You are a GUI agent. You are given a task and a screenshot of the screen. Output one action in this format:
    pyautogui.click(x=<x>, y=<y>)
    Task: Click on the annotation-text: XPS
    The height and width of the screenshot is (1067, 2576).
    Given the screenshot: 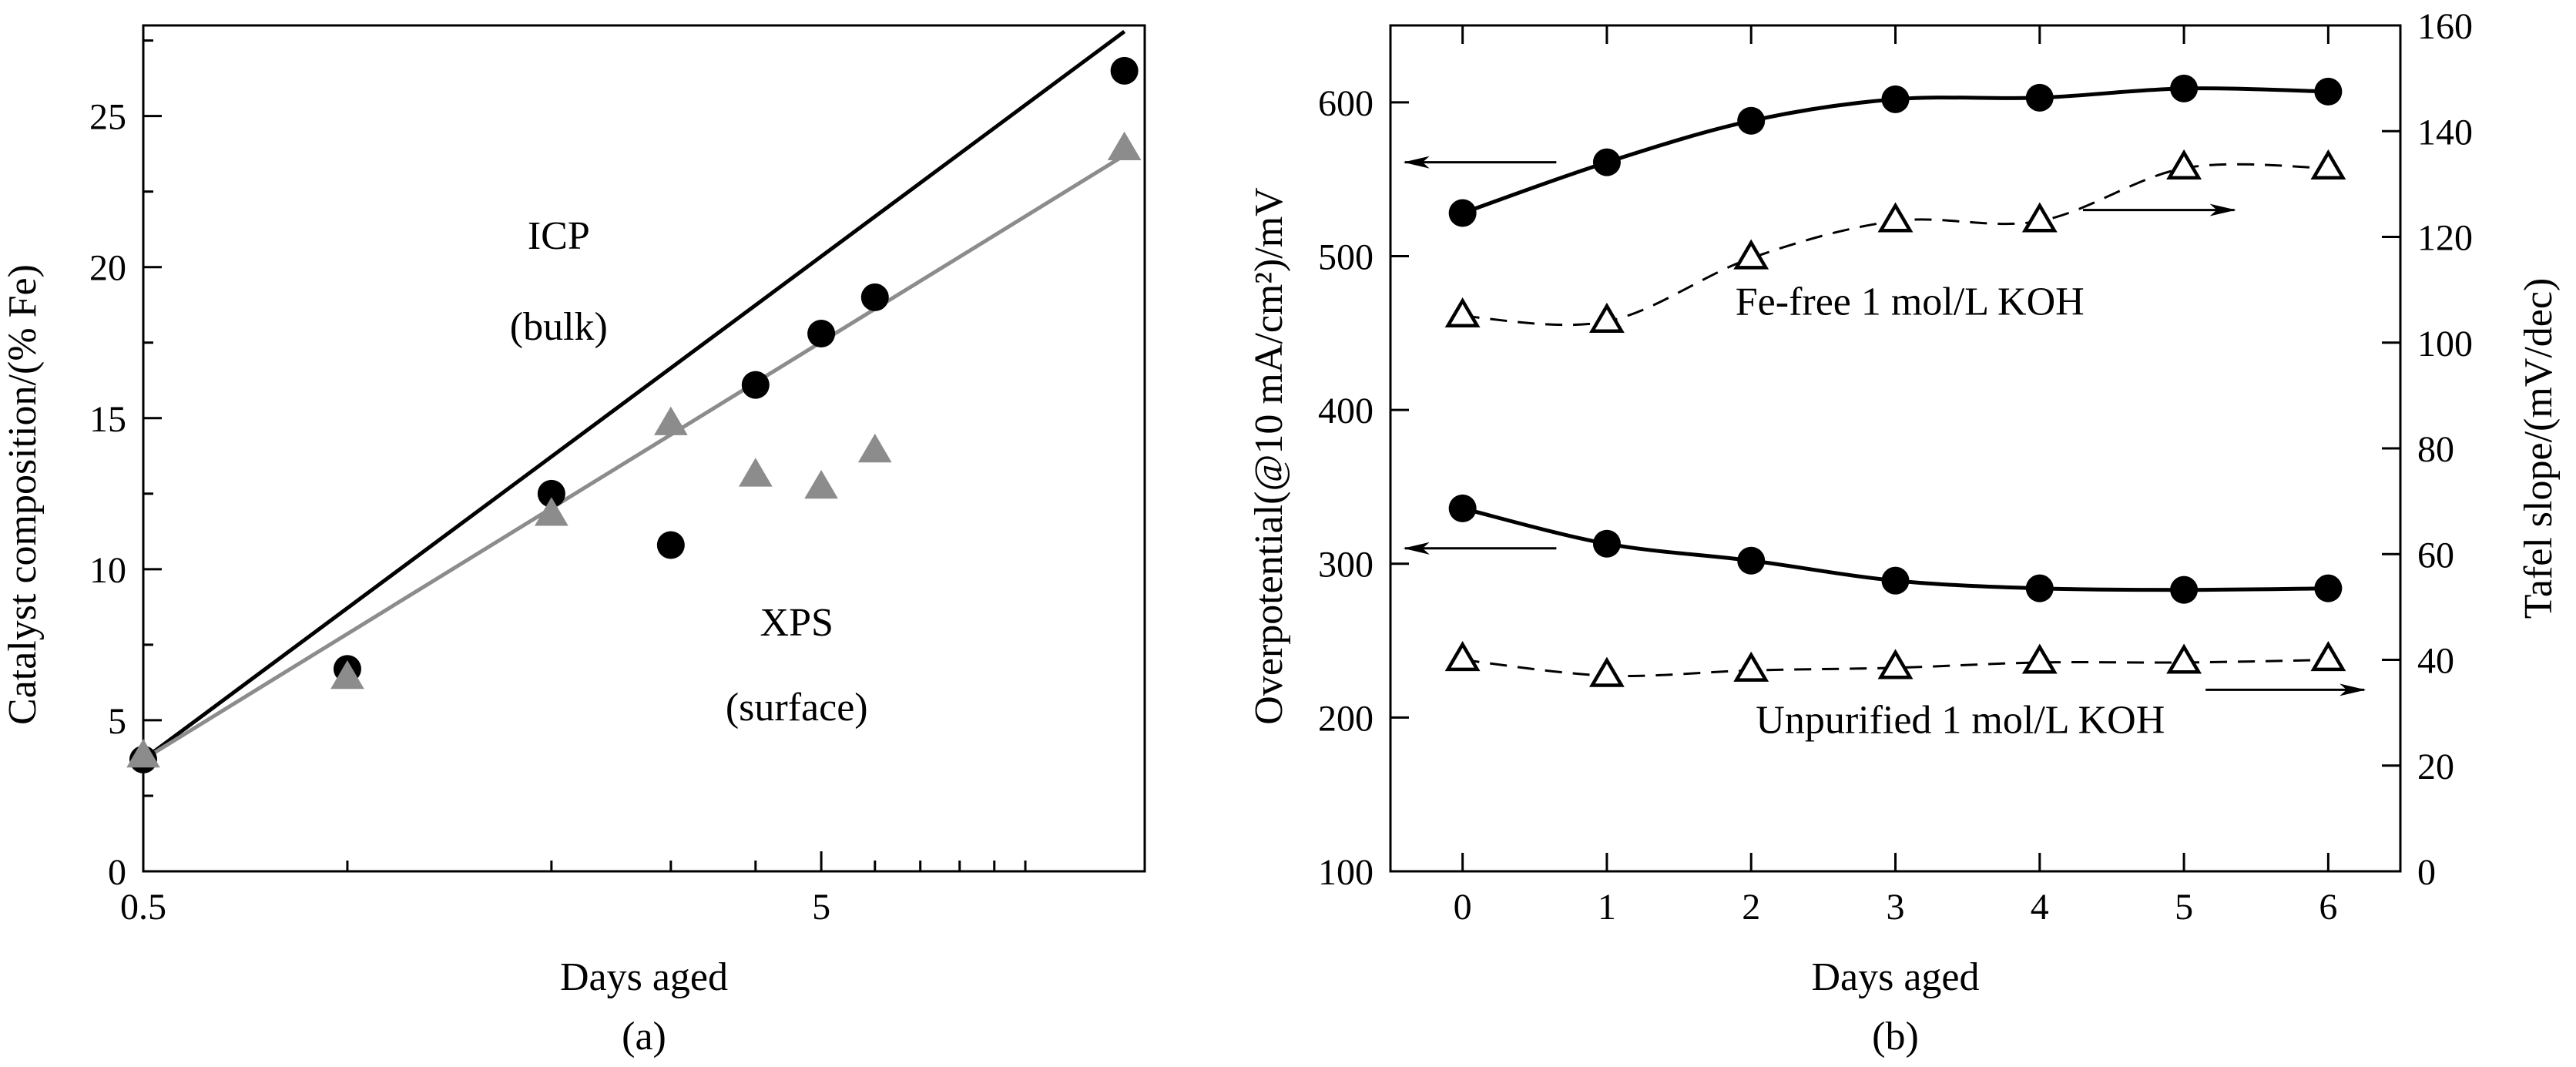 What is the action you would take?
    pyautogui.click(x=797, y=623)
    